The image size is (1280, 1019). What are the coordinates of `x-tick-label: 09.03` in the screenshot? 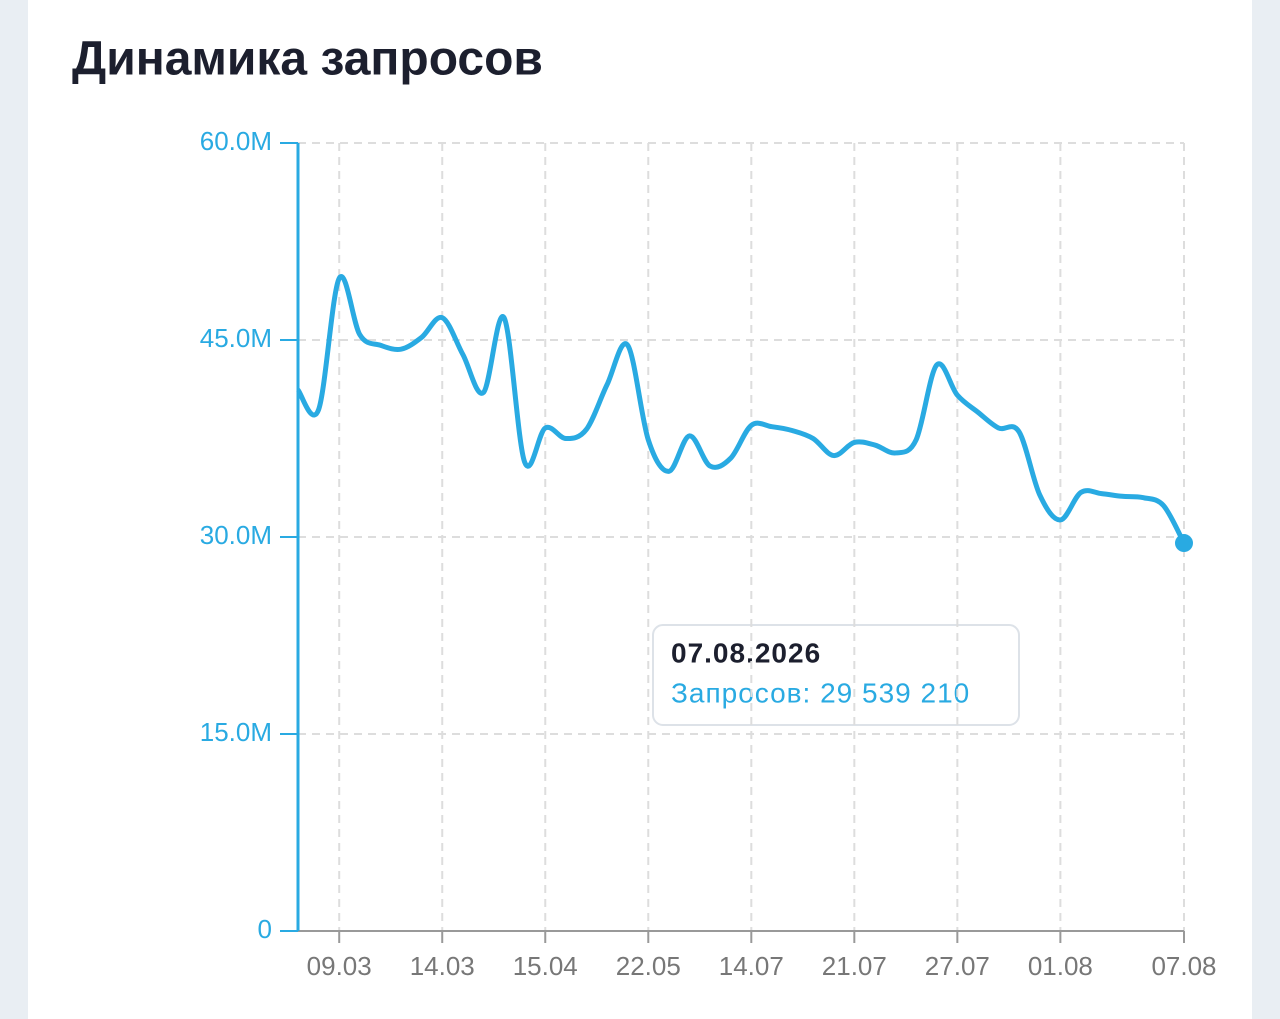 It's located at (339, 966).